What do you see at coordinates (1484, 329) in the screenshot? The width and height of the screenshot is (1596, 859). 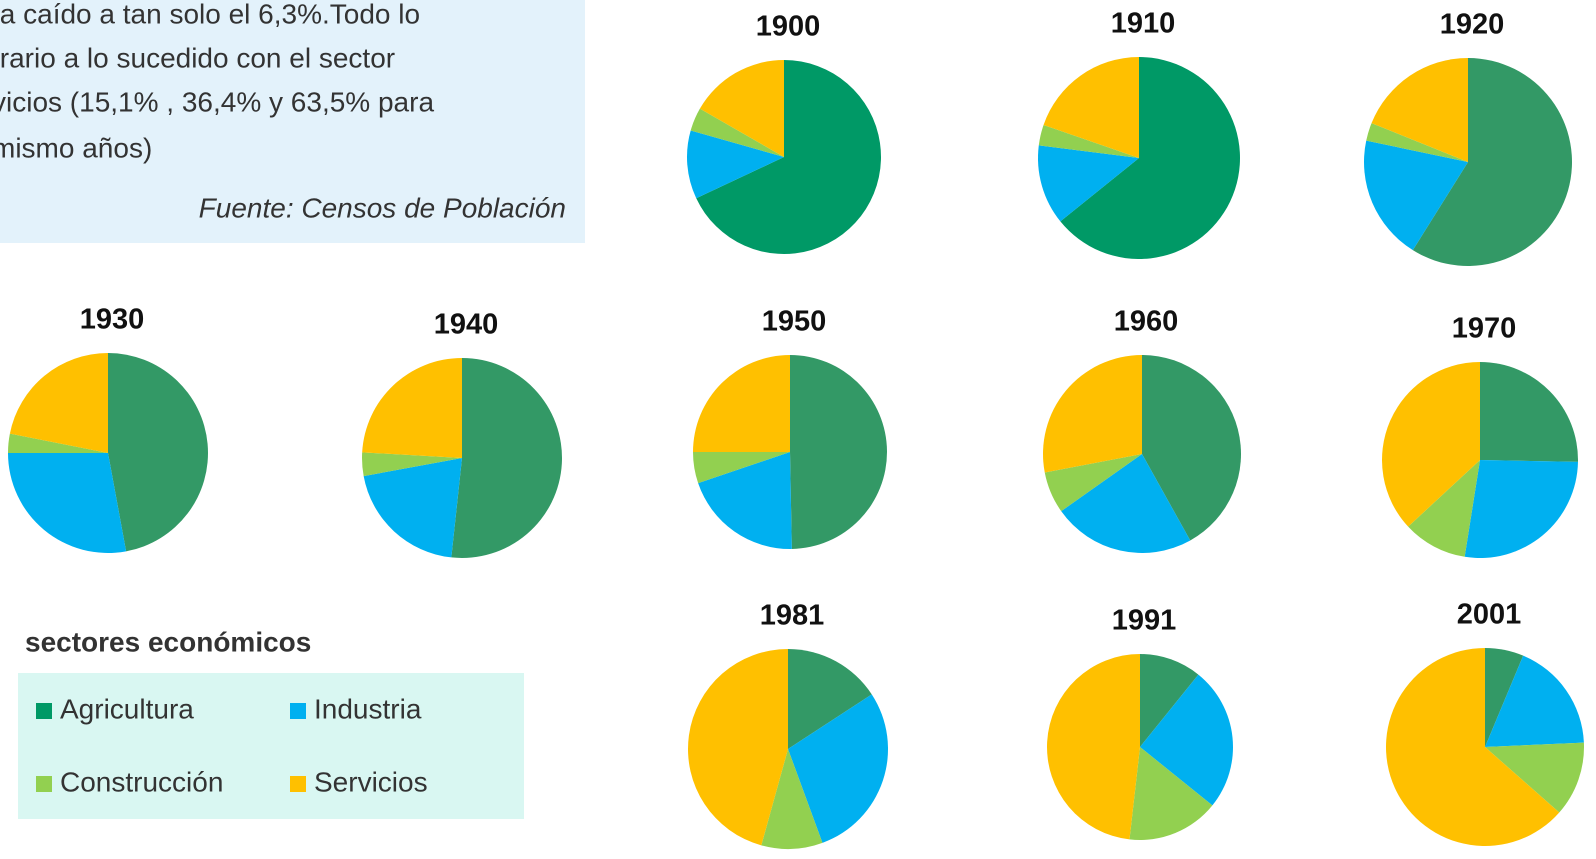 I see `pie-title: 1970` at bounding box center [1484, 329].